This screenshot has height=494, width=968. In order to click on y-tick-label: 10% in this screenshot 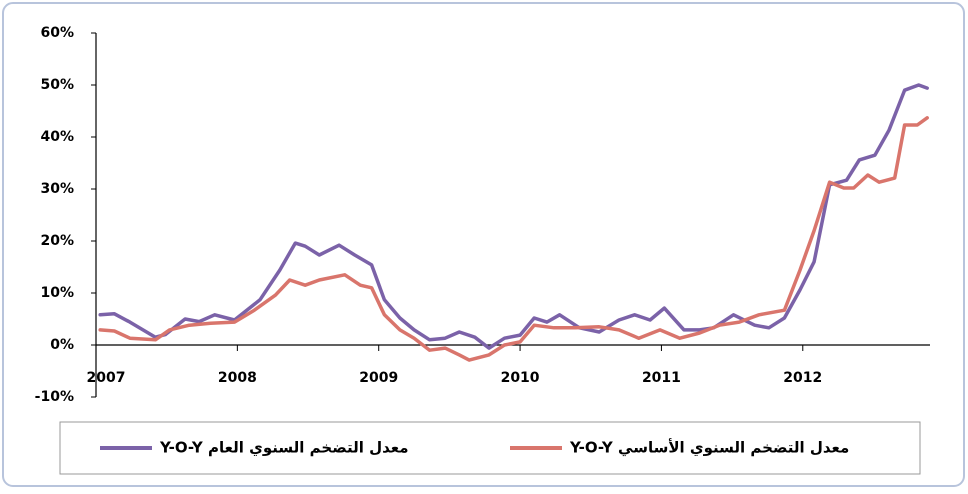, I will do `click(57, 293)`.